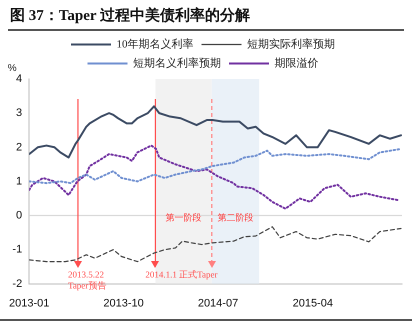 The width and height of the screenshot is (412, 329). Describe the element at coordinates (29, 303) in the screenshot. I see `x-tick-label: 2013-01` at that location.